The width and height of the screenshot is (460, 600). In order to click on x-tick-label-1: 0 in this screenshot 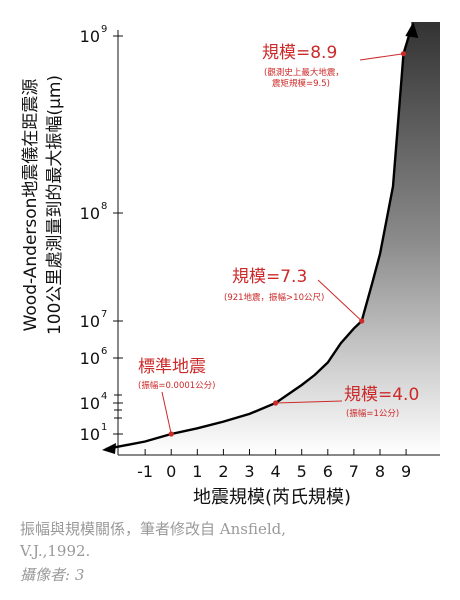, I will do `click(171, 471)`.